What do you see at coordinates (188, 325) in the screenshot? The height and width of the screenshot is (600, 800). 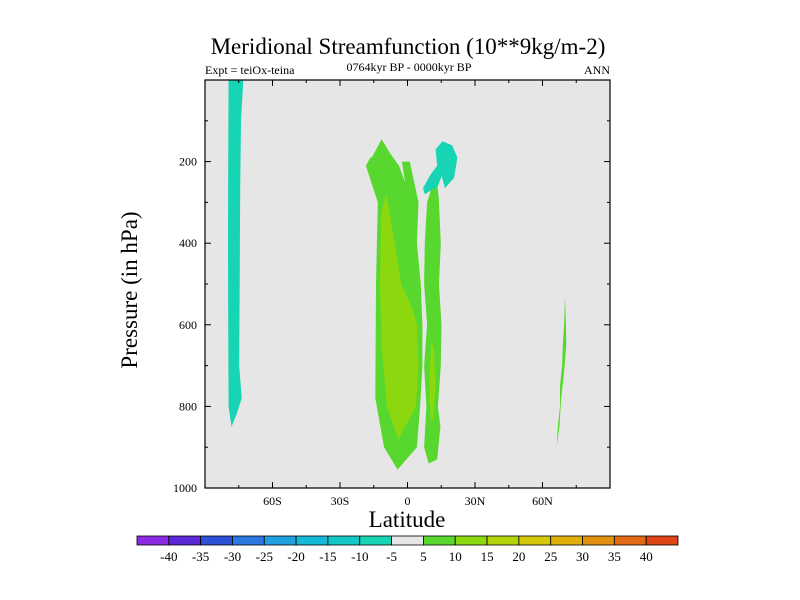 I see `y-tick-label: 600` at bounding box center [188, 325].